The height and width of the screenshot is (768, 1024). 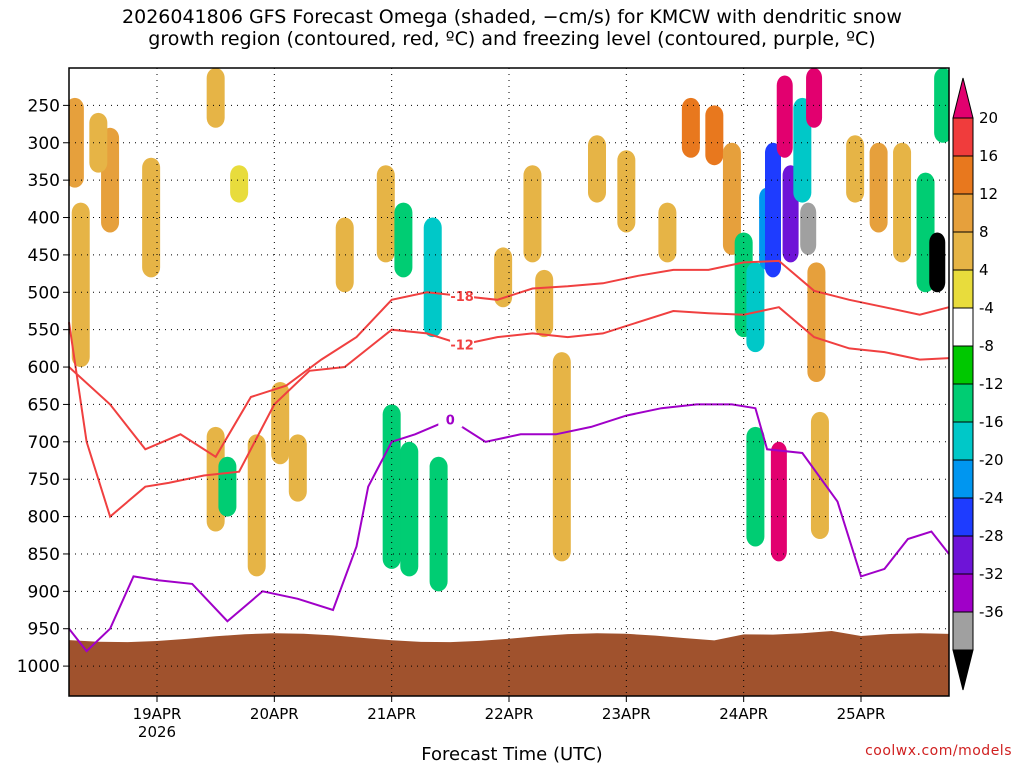 I want to click on colorbar-label-6: -8, so click(x=986, y=346).